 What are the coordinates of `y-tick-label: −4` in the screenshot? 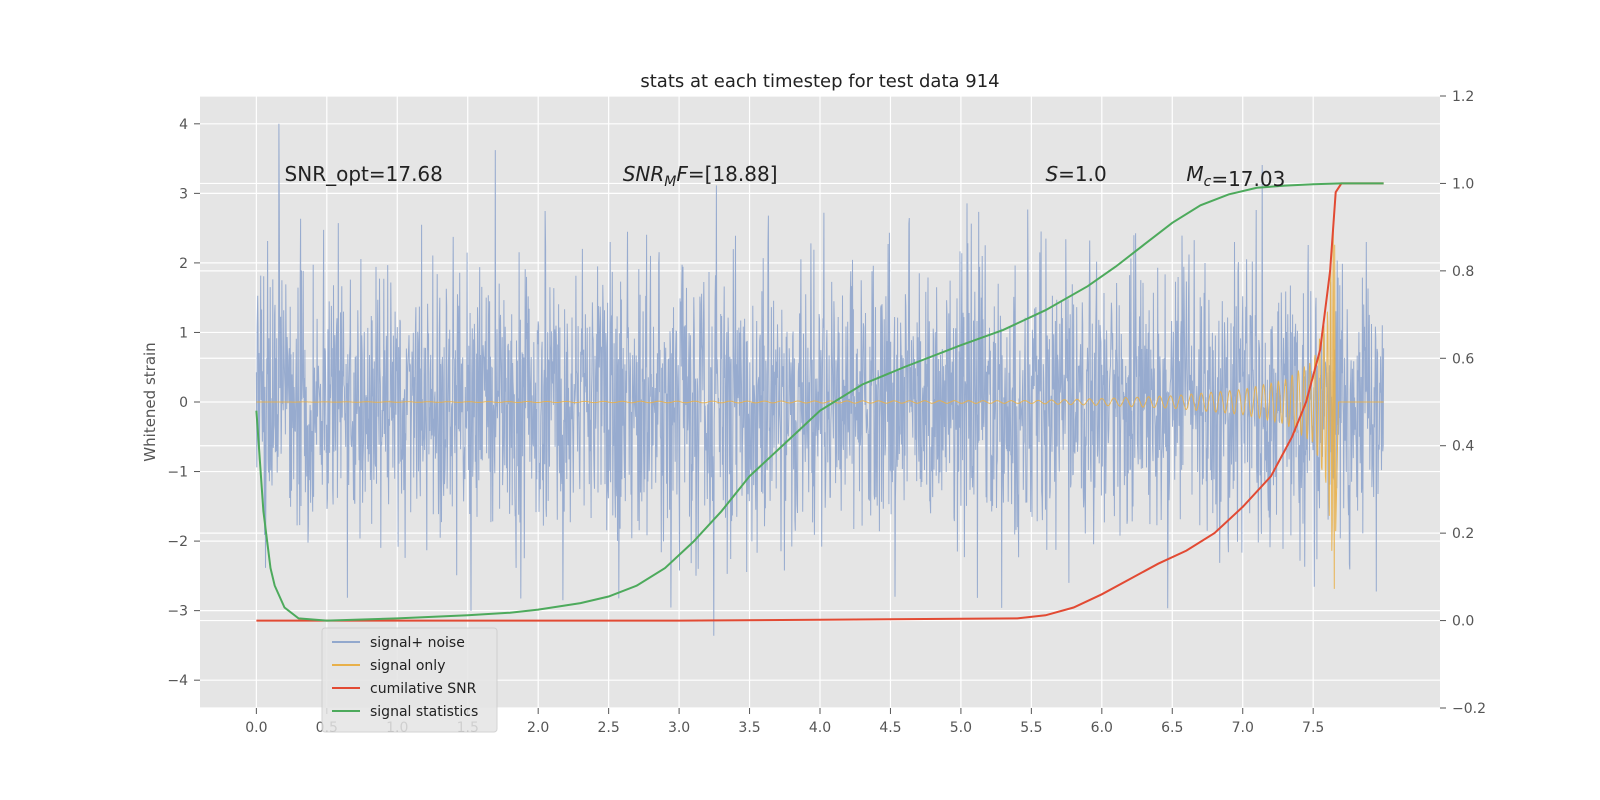 It's located at (177, 681).